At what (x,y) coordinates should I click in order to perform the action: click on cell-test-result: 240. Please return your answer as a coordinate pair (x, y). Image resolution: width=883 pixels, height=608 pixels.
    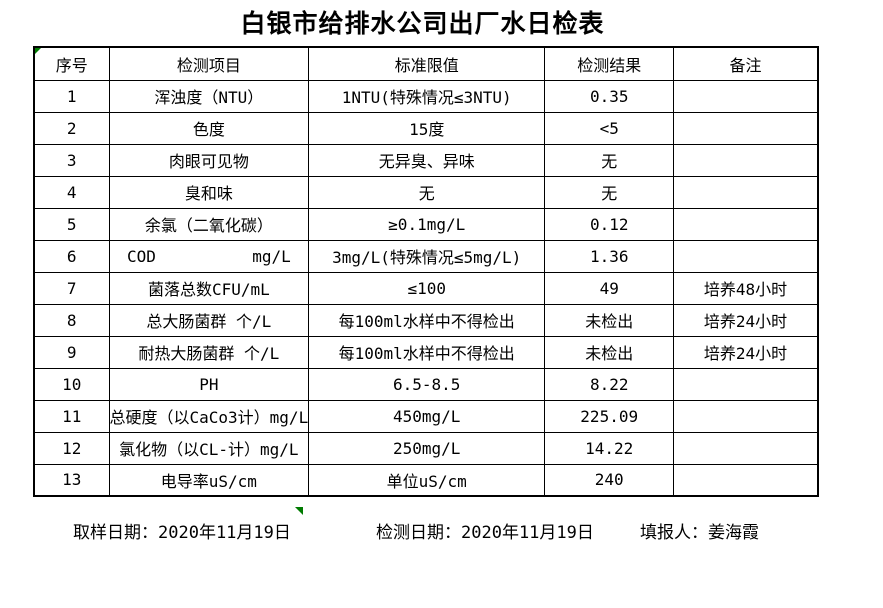
    Looking at the image, I should click on (609, 480).